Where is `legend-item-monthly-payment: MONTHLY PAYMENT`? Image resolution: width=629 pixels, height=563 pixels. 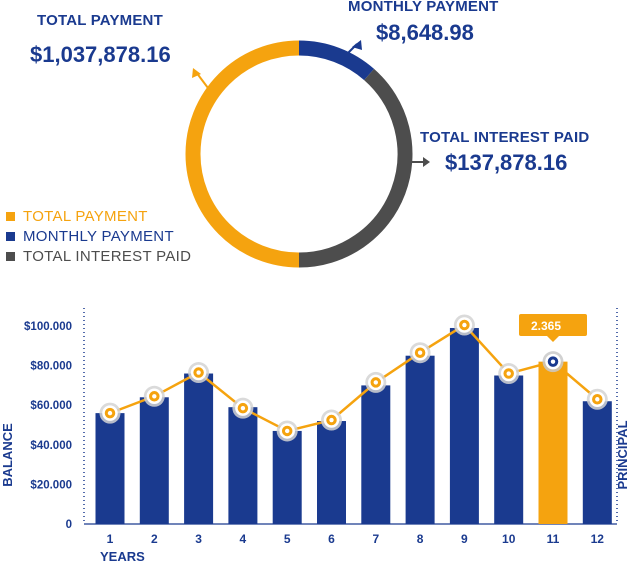 legend-item-monthly-payment: MONTHLY PAYMENT is located at coordinates (98, 236).